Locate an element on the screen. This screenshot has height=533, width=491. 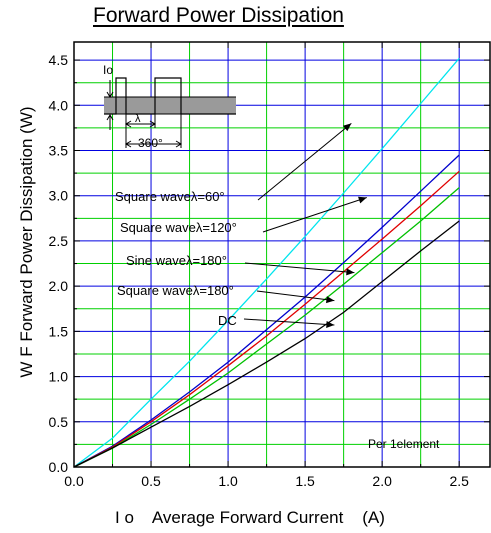
x-tick-label: 2.5 is located at coordinates (459, 481).